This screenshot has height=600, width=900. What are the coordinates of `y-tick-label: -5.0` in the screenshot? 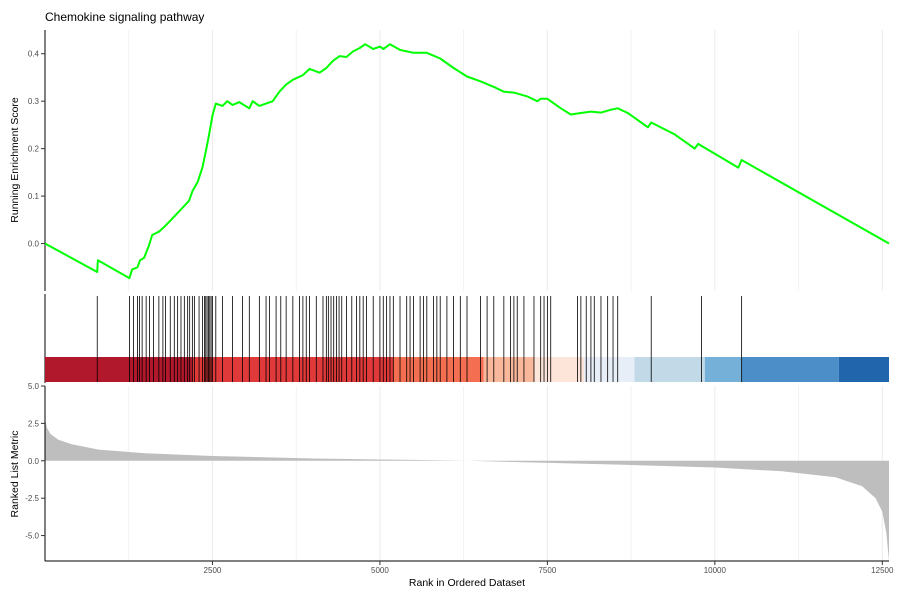 It's located at (32, 536).